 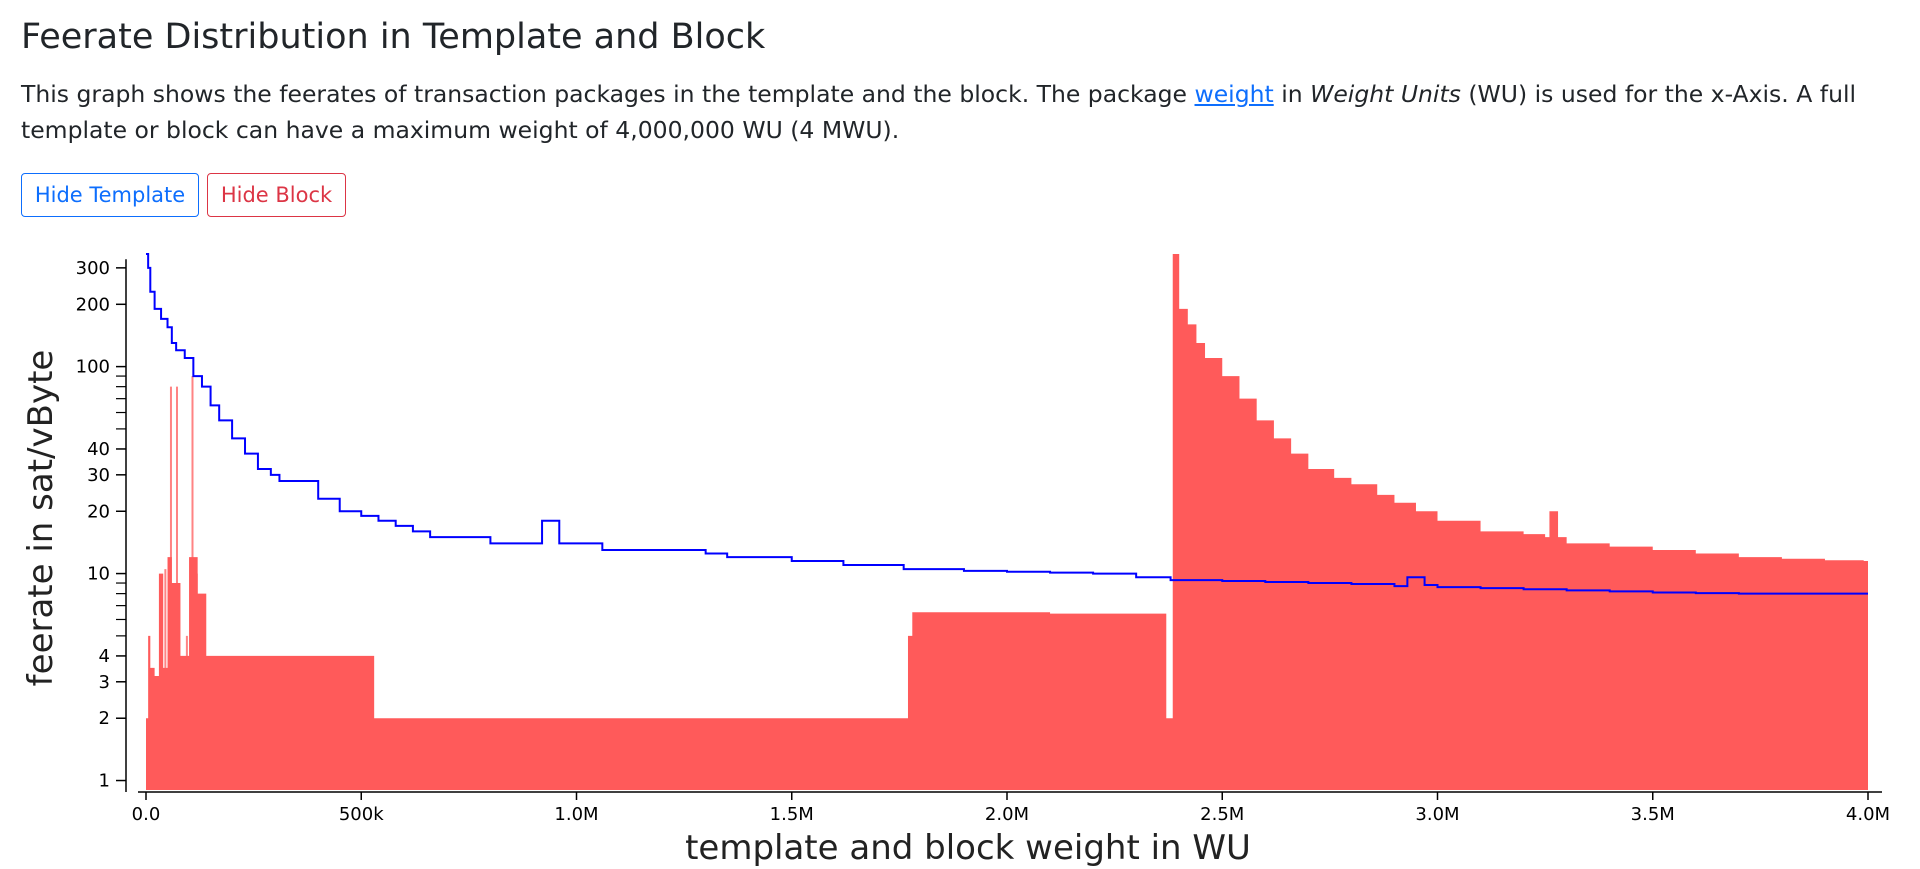 I want to click on y-tick: 200, so click(x=101, y=304).